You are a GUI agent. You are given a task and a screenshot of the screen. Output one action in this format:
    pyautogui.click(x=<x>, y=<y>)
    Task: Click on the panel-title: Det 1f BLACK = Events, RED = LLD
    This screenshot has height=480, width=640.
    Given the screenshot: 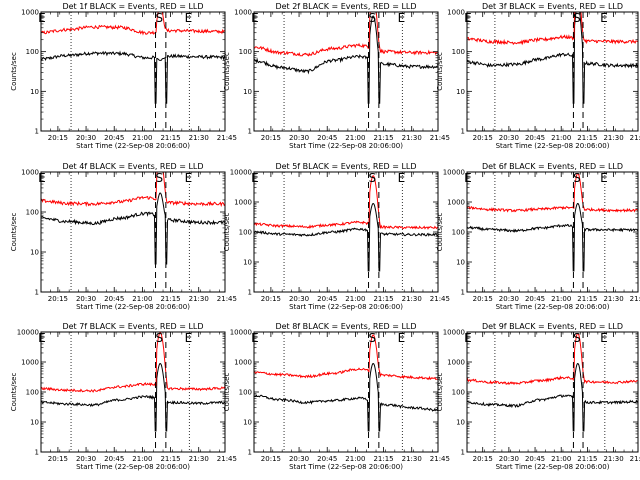 What is the action you would take?
    pyautogui.click(x=132, y=6)
    